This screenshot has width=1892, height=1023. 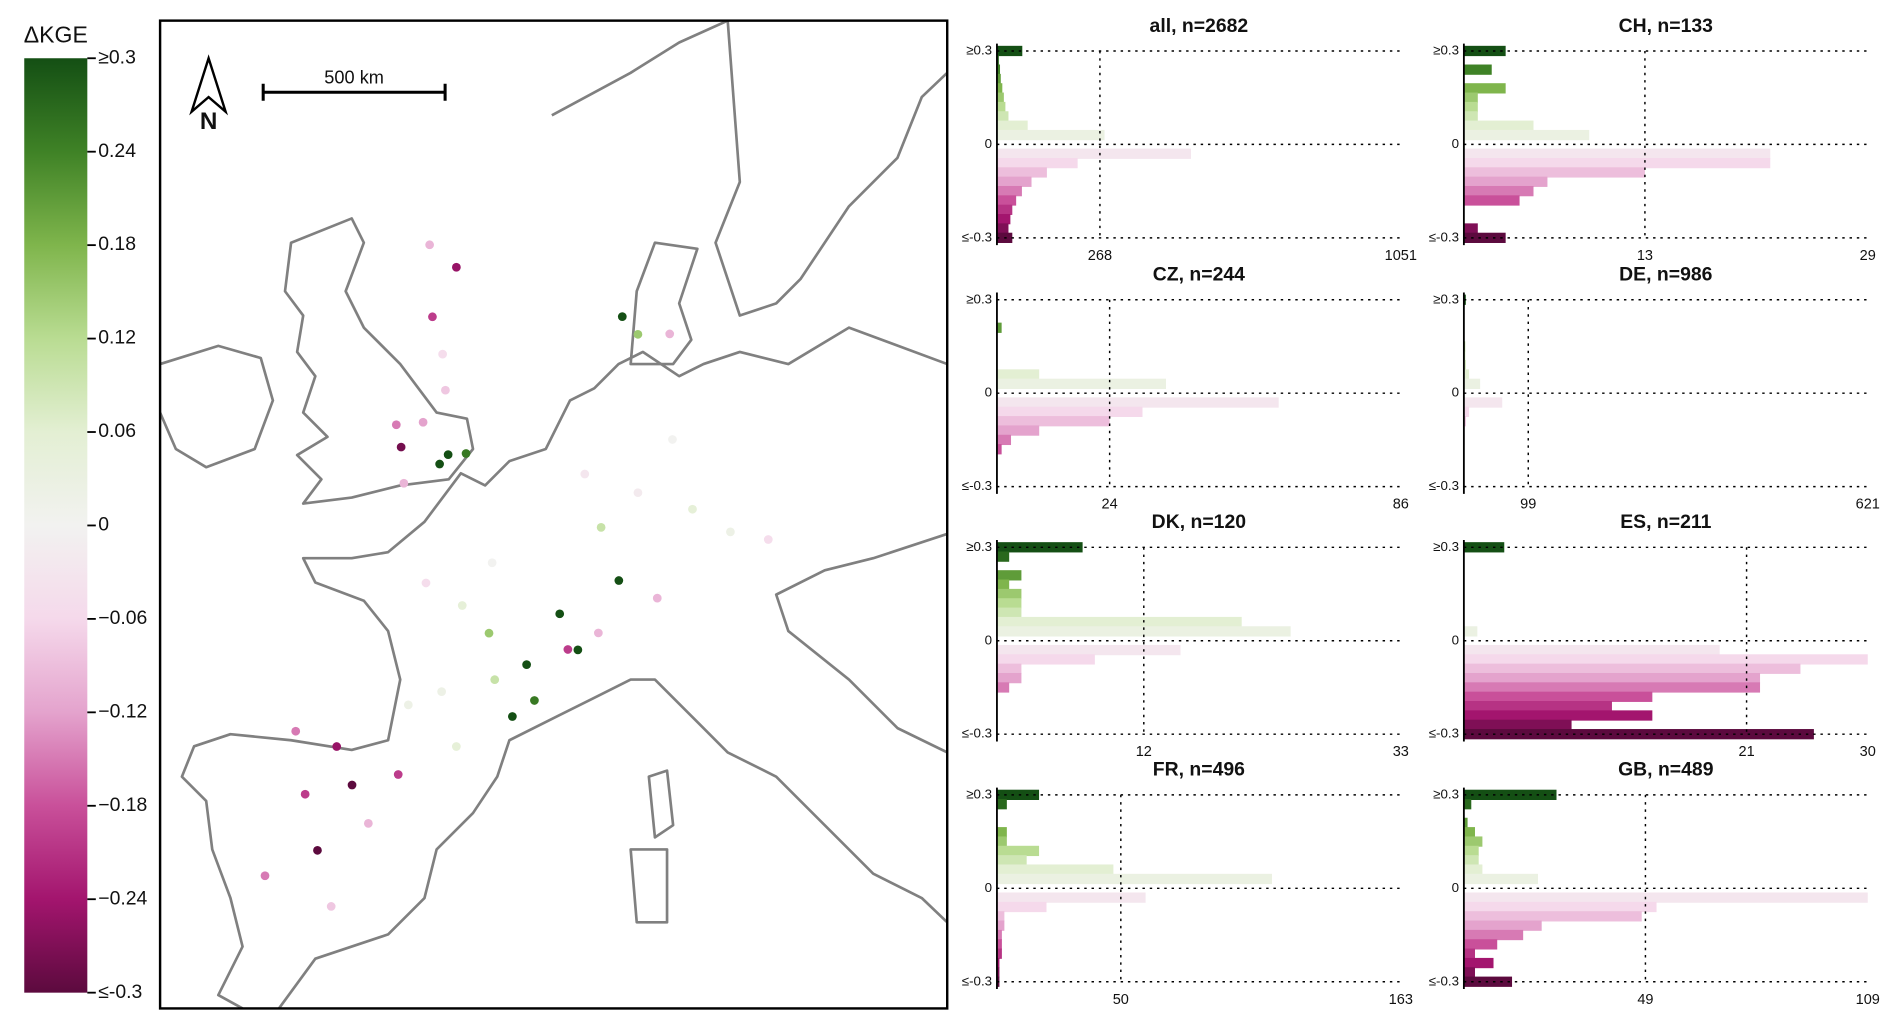 What do you see at coordinates (1645, 256) in the screenshot?
I see `x-tick-label: 13` at bounding box center [1645, 256].